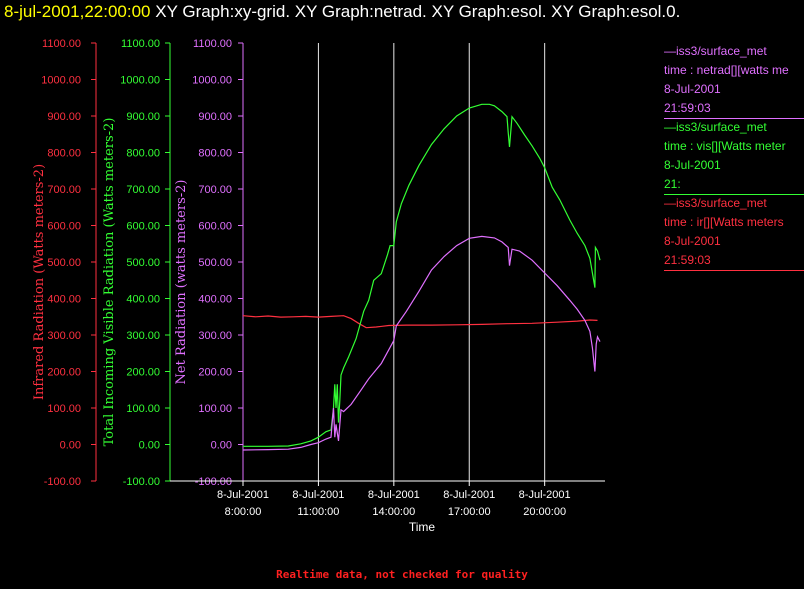 The height and width of the screenshot is (589, 804). Describe the element at coordinates (420, 322) in the screenshot. I see `series-line` at that location.